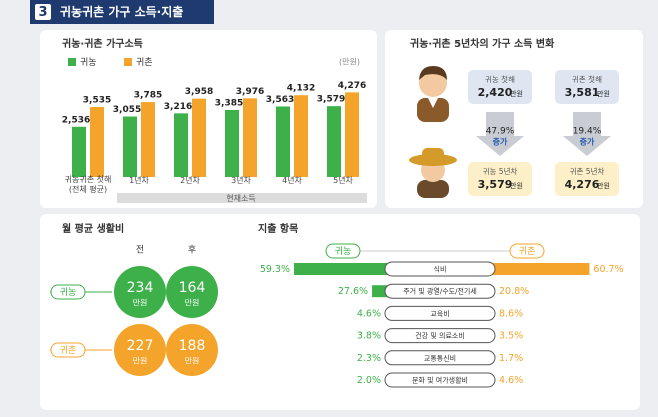 This screenshot has height=417, width=658. Describe the element at coordinates (292, 180) in the screenshot. I see `x-tick-label: 4년차` at that location.